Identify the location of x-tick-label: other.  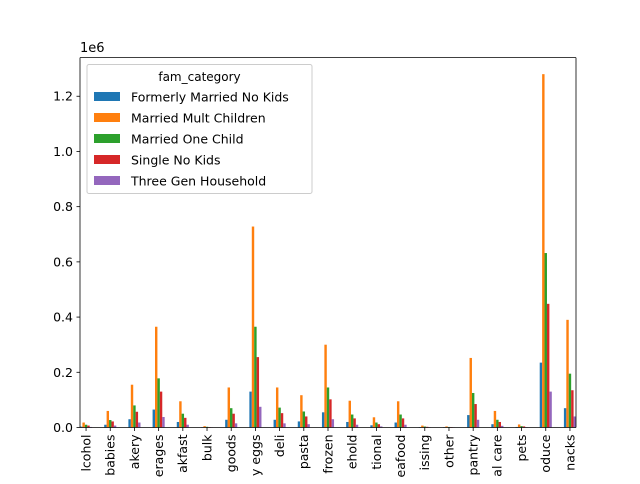
(448, 451).